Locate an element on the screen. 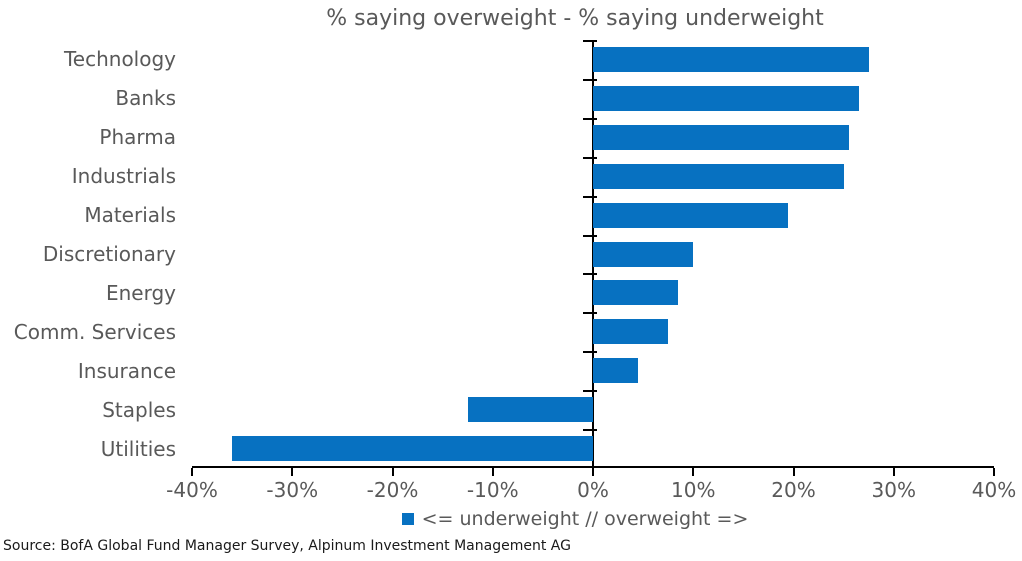 The width and height of the screenshot is (1022, 561). category-label: Utilities is located at coordinates (138, 448).